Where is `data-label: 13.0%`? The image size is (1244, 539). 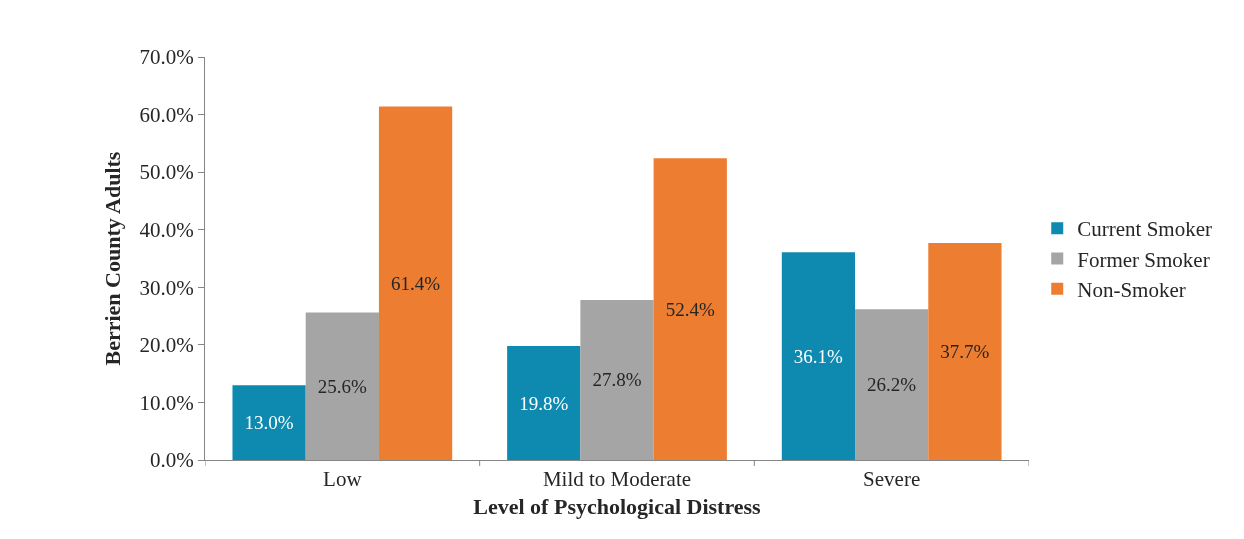
data-label: 13.0% is located at coordinates (269, 423).